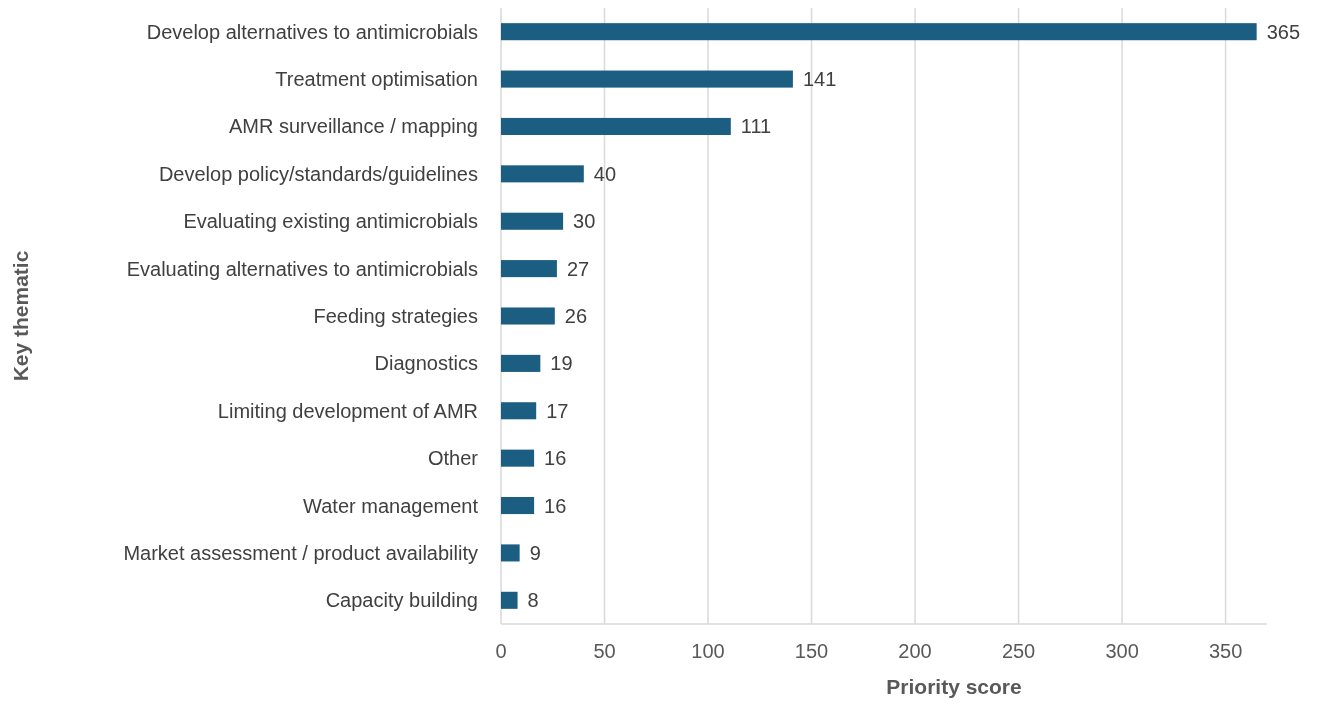 Image resolution: width=1322 pixels, height=706 pixels. What do you see at coordinates (20, 316) in the screenshot?
I see `y-axis-title: Key thematic` at bounding box center [20, 316].